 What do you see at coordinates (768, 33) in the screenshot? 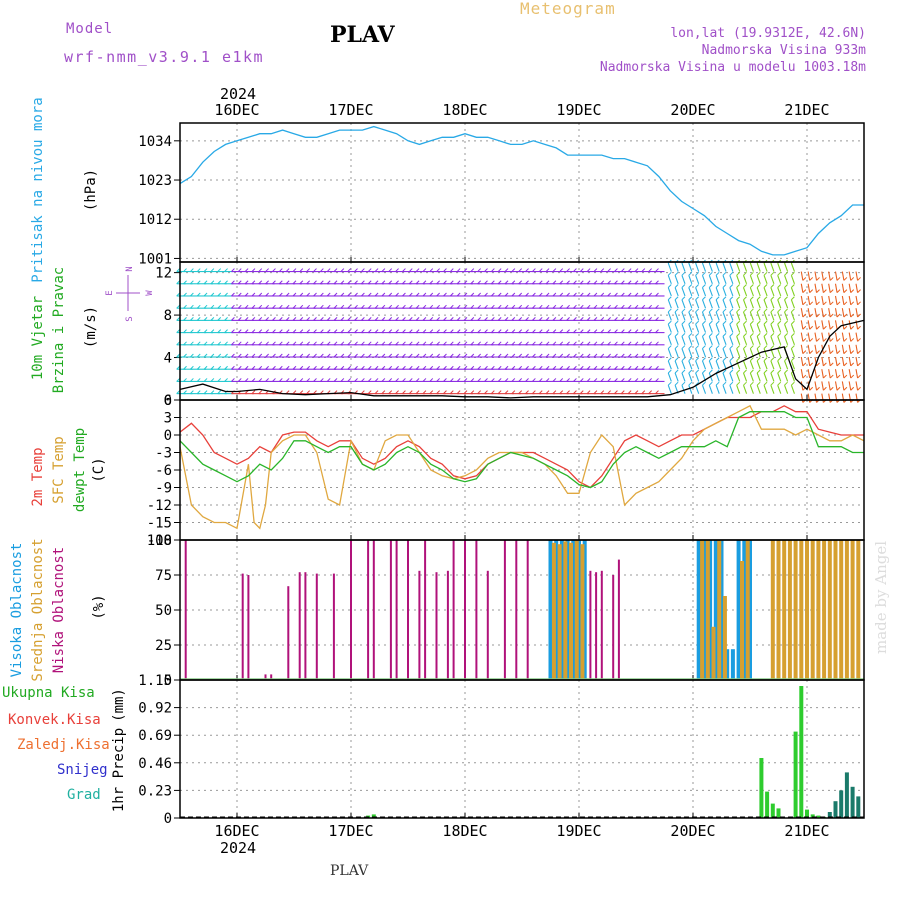
I see `lonlat-label: lon,lat (19.9312E, 42.6N)` at bounding box center [768, 33].